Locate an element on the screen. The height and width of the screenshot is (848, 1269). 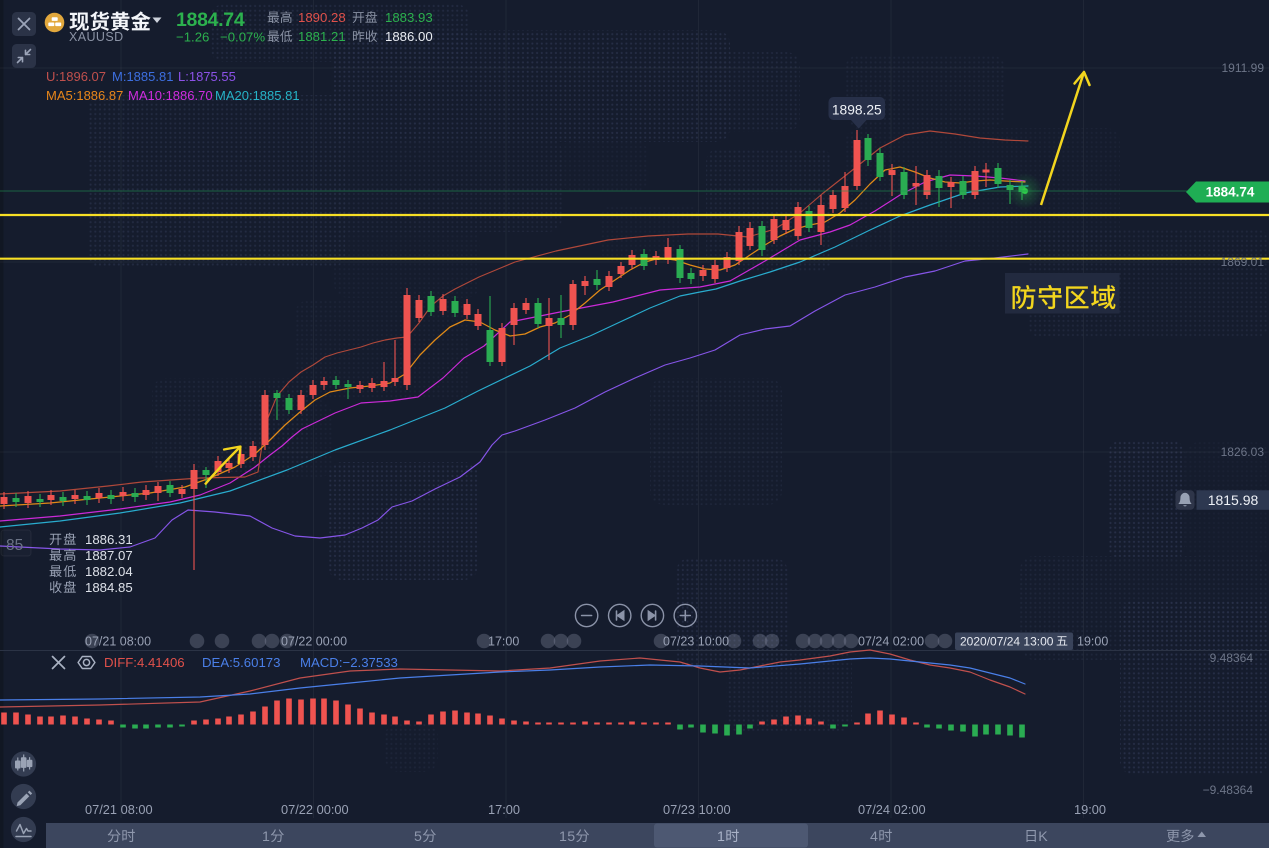
svg-text: 1898.25 is located at coordinates (857, 110).